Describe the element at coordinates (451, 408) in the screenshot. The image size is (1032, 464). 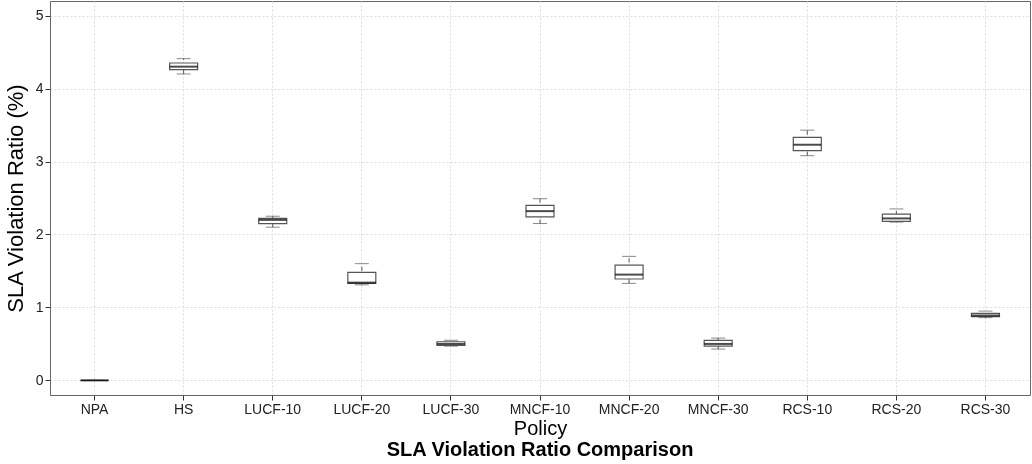
I see `x-tick-label: LUCF-30` at that location.